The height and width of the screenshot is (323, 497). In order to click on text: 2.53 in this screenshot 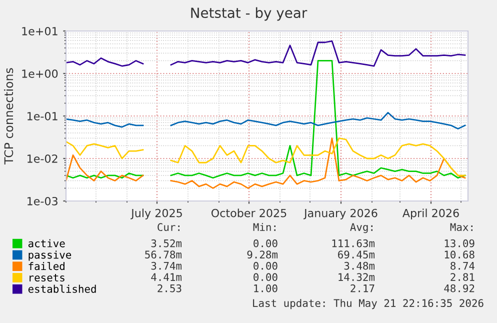, I will do `click(170, 288)`.